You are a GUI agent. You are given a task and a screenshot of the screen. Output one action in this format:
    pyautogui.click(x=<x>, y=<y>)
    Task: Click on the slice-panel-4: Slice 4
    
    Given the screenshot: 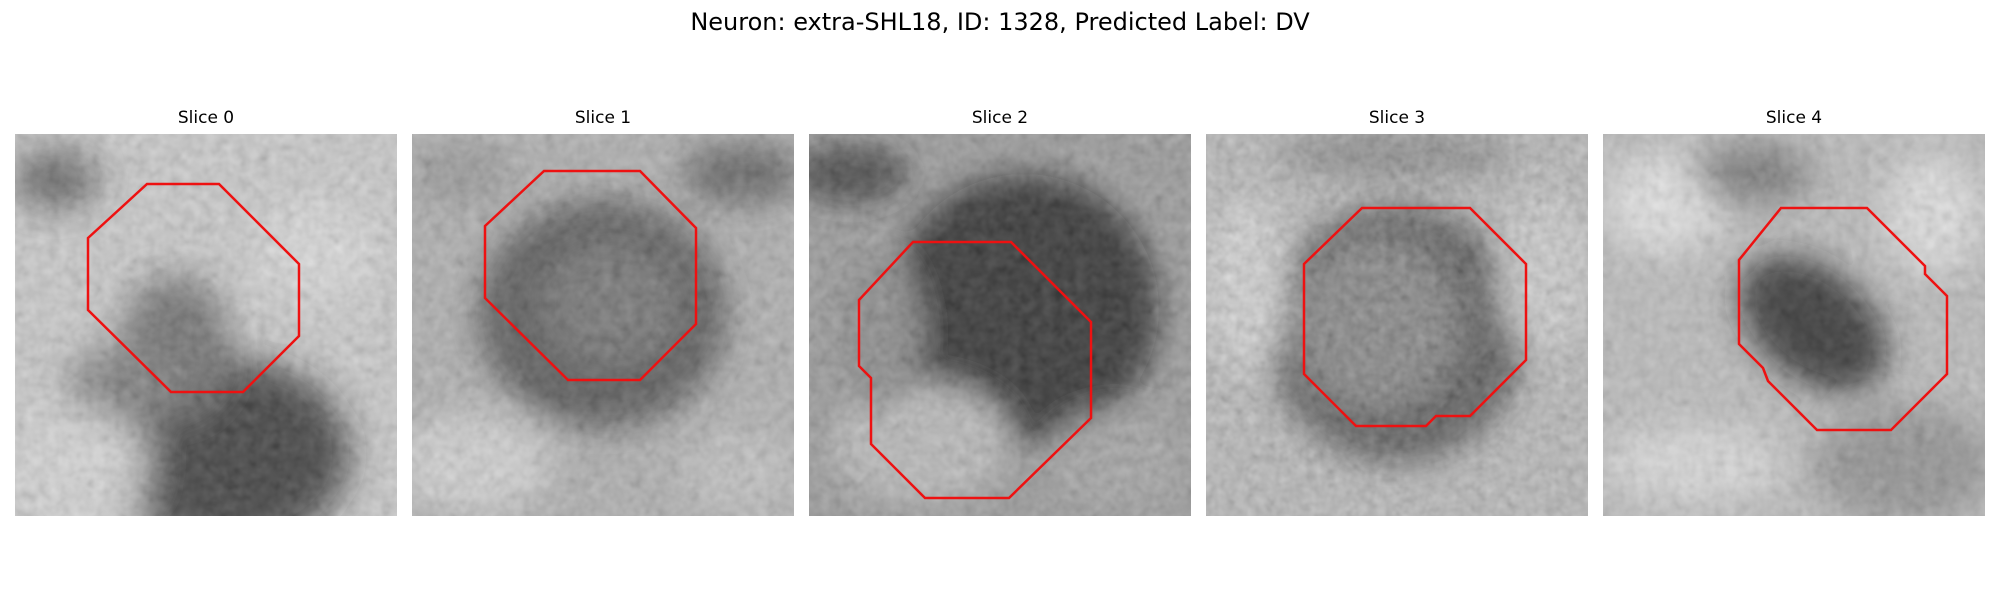 What is the action you would take?
    pyautogui.click(x=1794, y=314)
    